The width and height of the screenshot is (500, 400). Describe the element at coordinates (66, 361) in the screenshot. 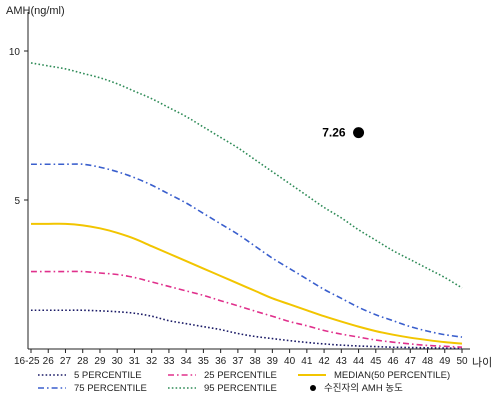

I see `x-tick-label: 27` at that location.